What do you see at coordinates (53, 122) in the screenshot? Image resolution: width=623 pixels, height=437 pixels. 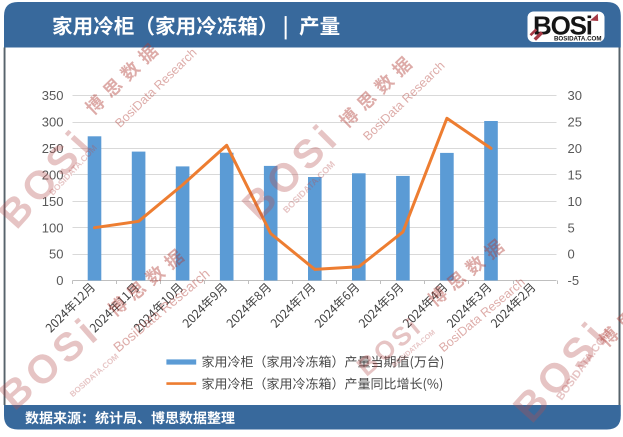 I see `svg-text: 300` at bounding box center [53, 122].